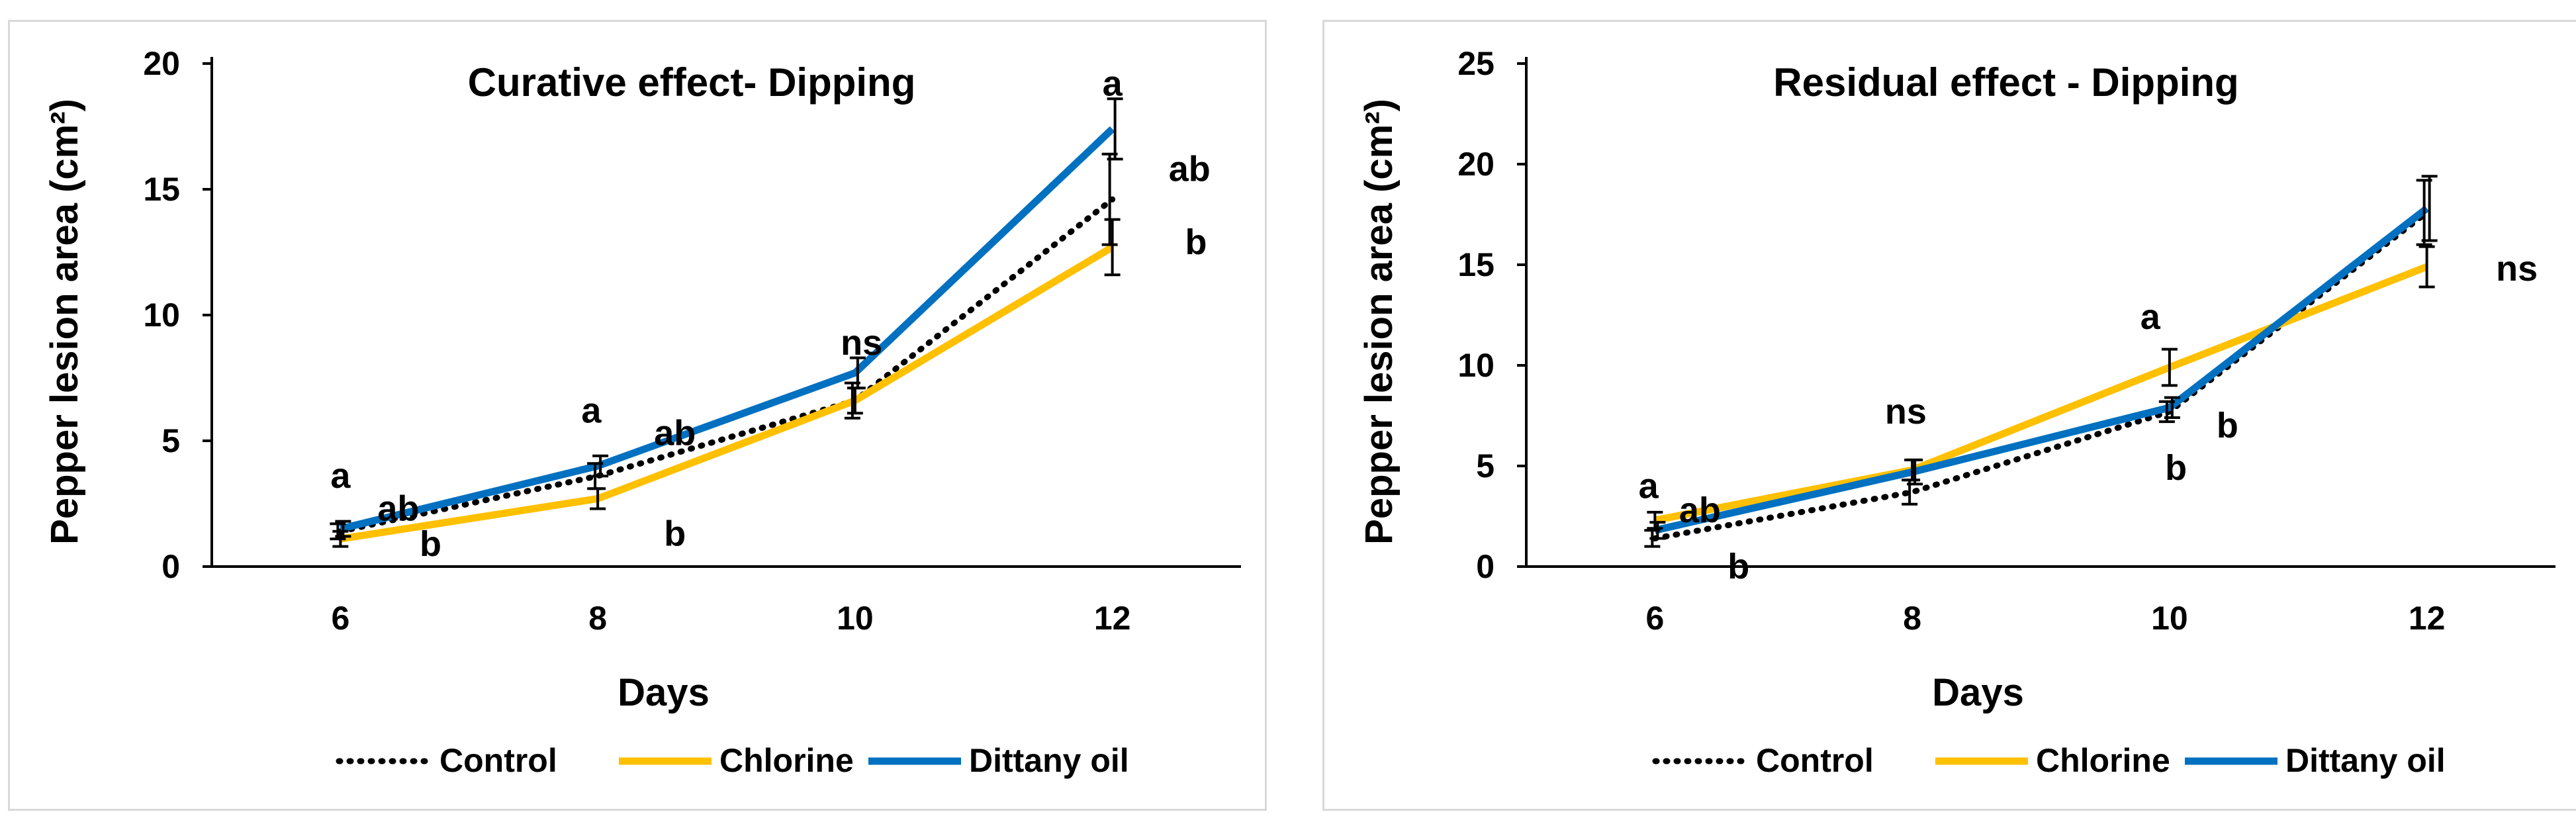  I want to click on chart-title: Curative effect- Dipping, so click(692, 82).